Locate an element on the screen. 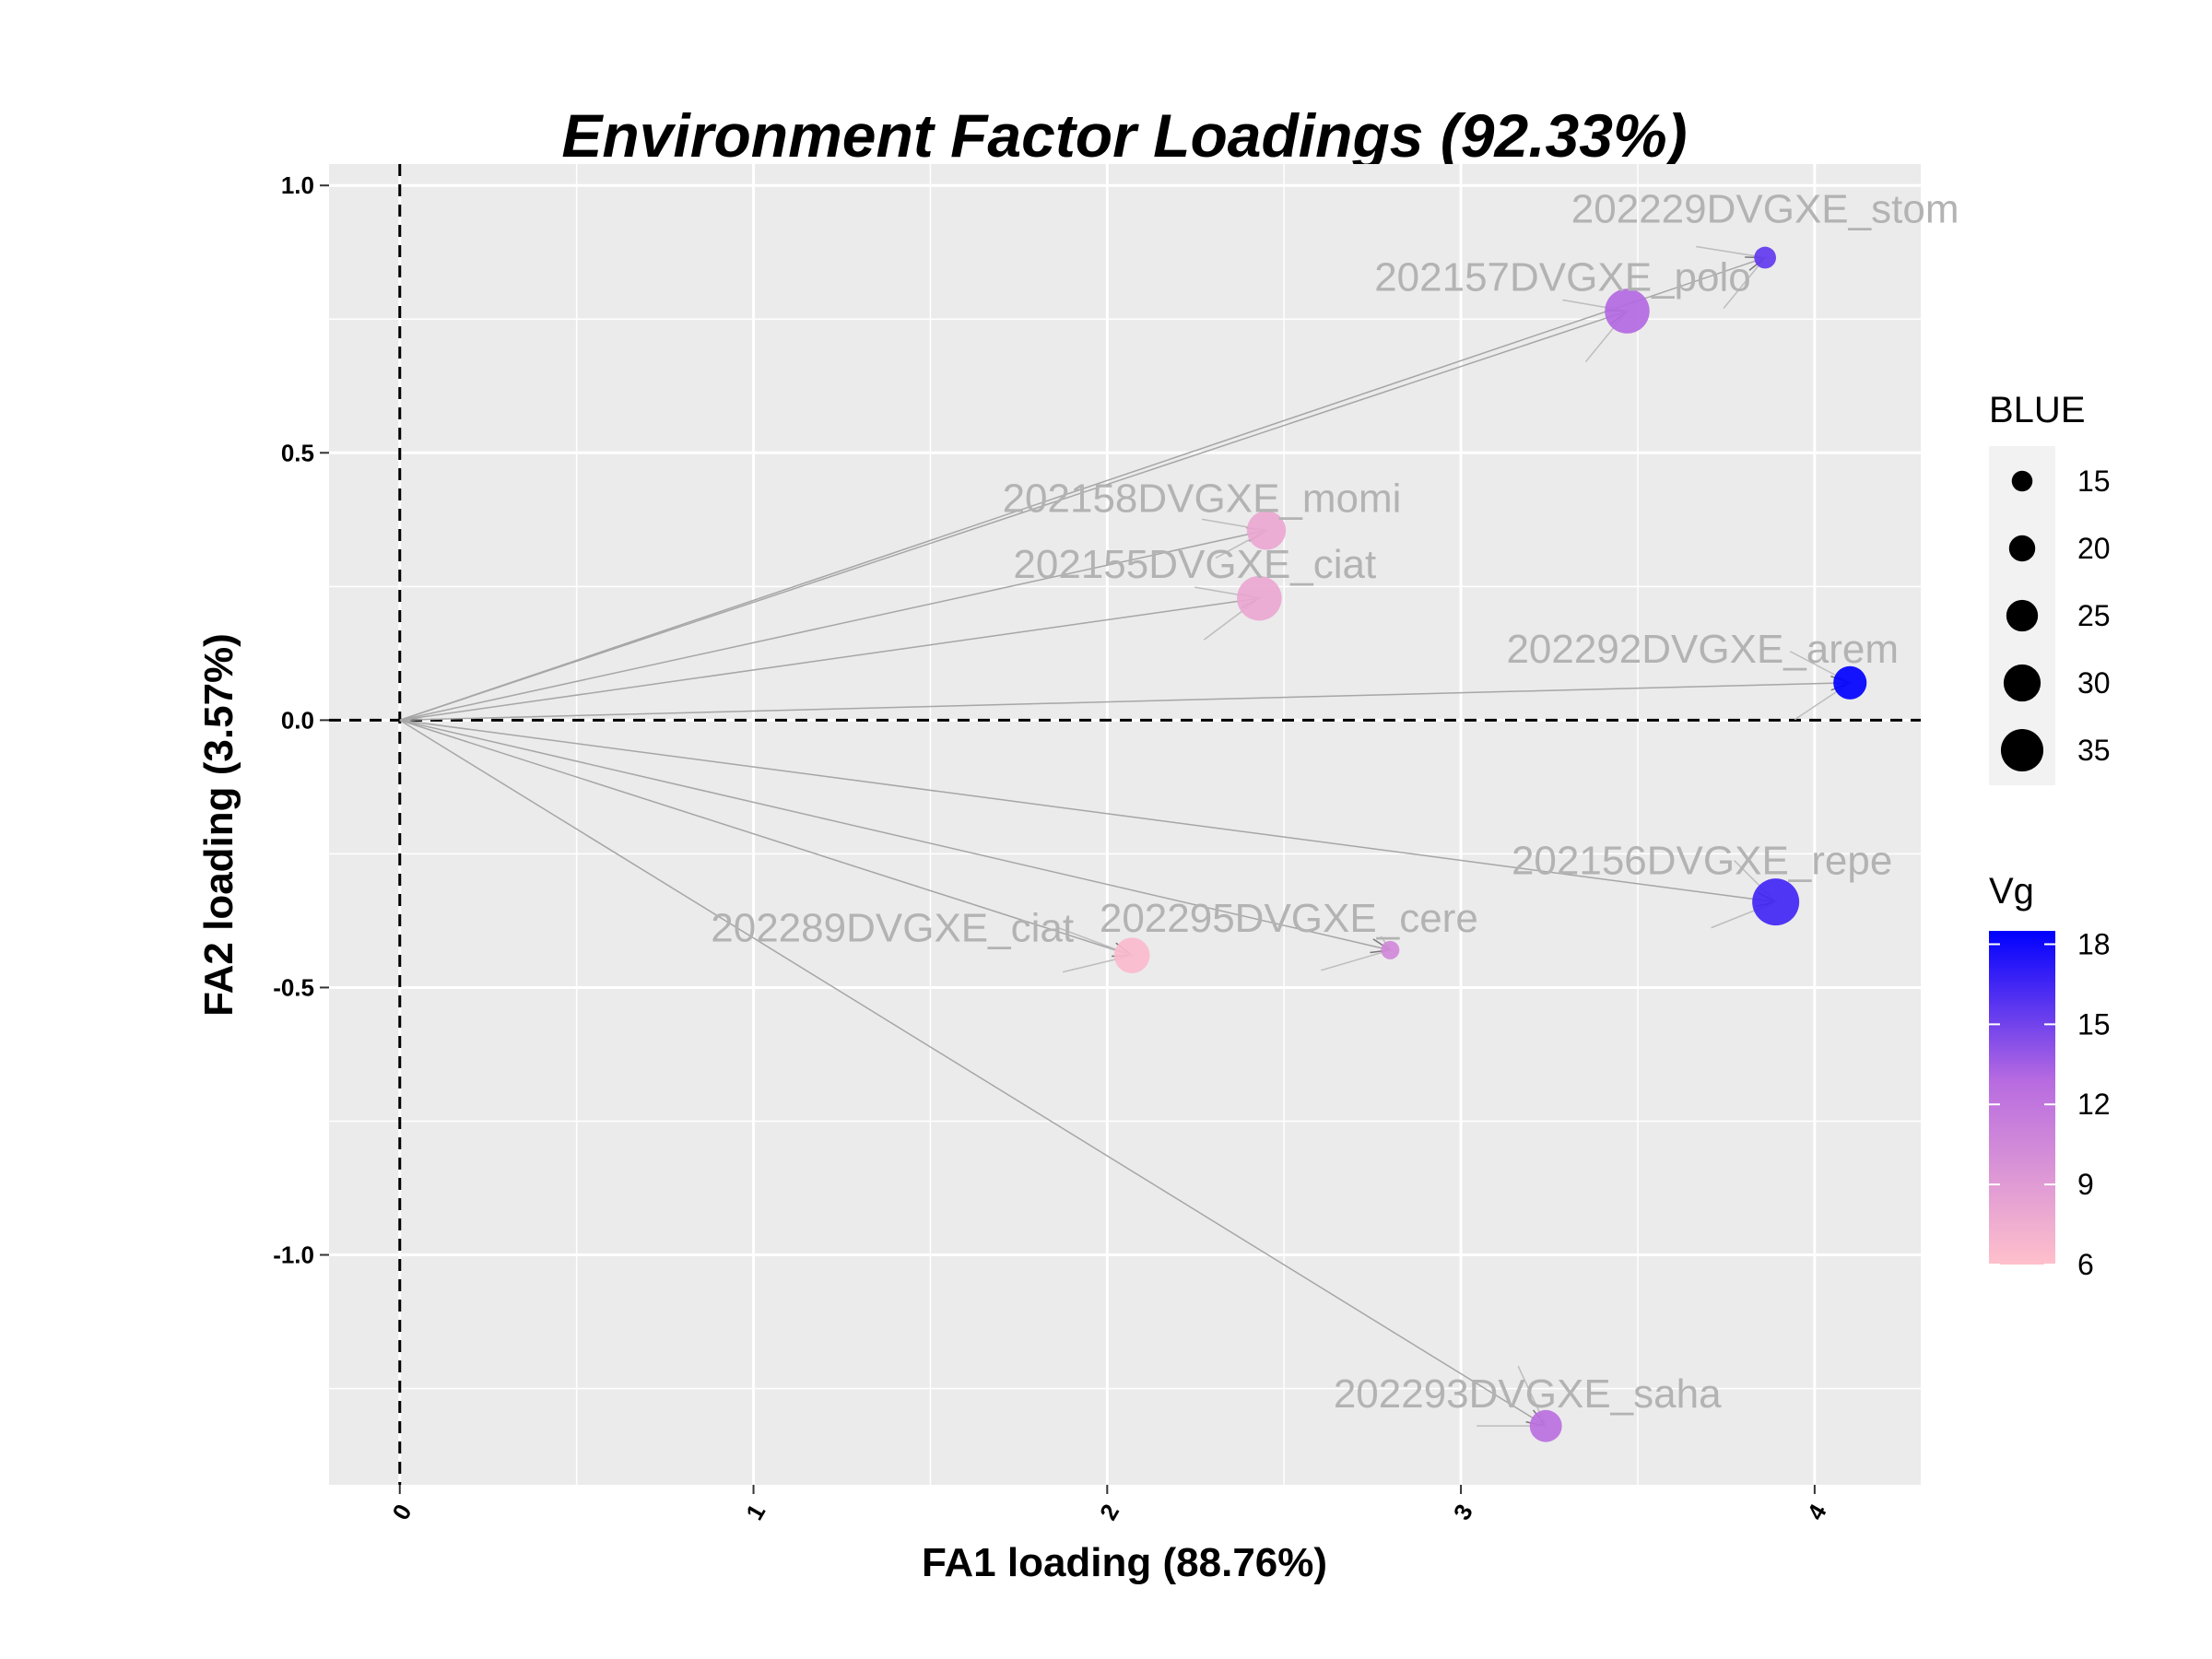  color-legend: Vg 18 15 12 9 6 is located at coordinates (2050, 1076).